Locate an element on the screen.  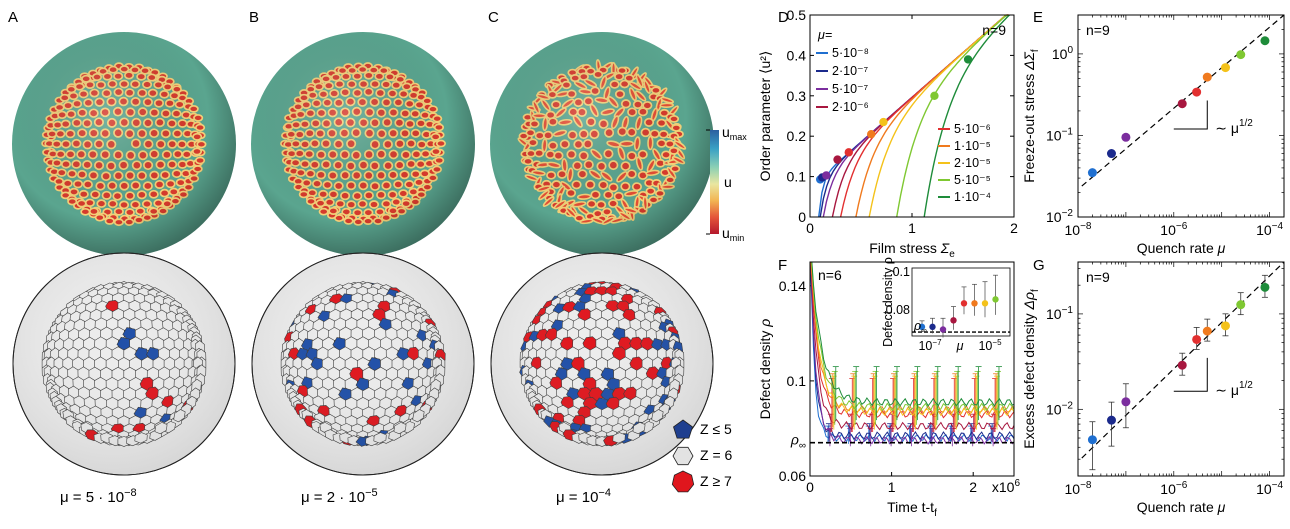
legend-z7: Z ≥ 7 is located at coordinates (716, 481).